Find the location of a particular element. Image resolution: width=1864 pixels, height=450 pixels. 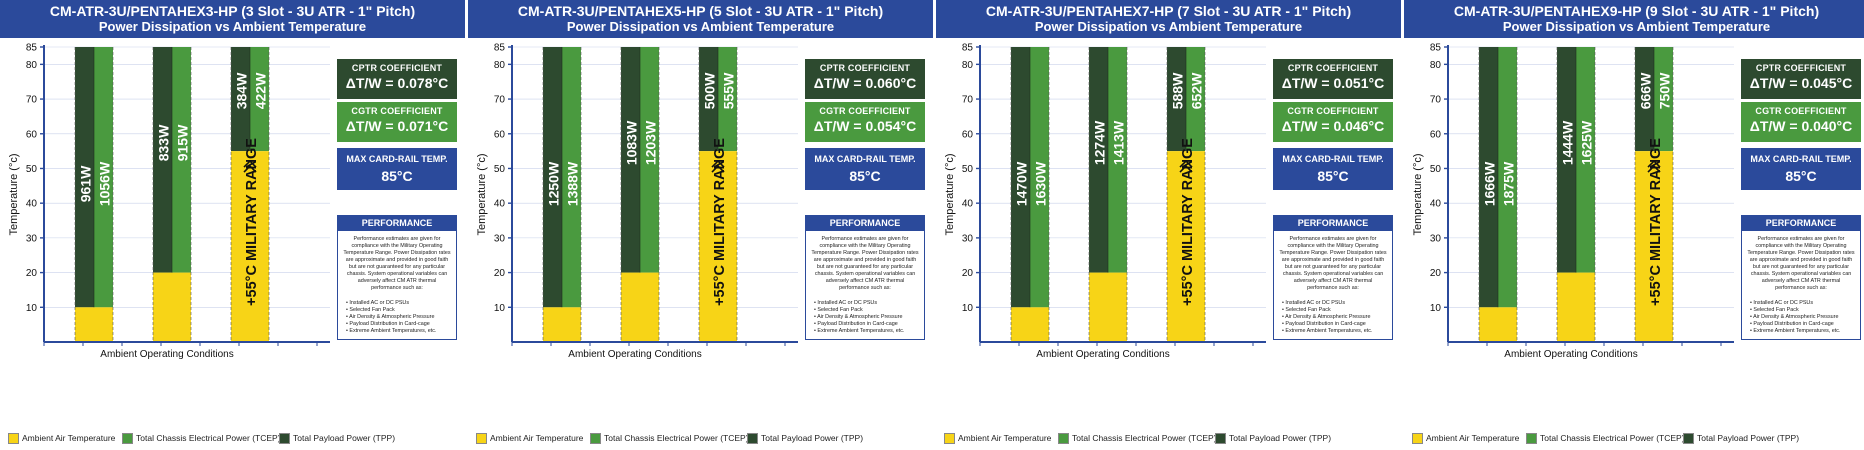

tcep-value-label: 1203W is located at coordinates (651, 142).